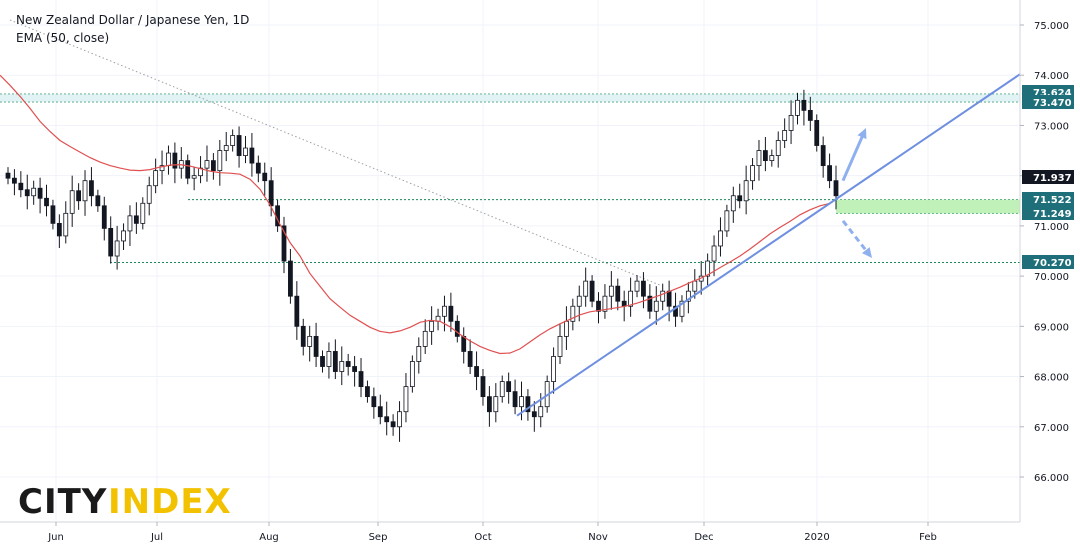 The width and height of the screenshot is (1080, 556). I want to click on arrow-down, so click(856, 239).